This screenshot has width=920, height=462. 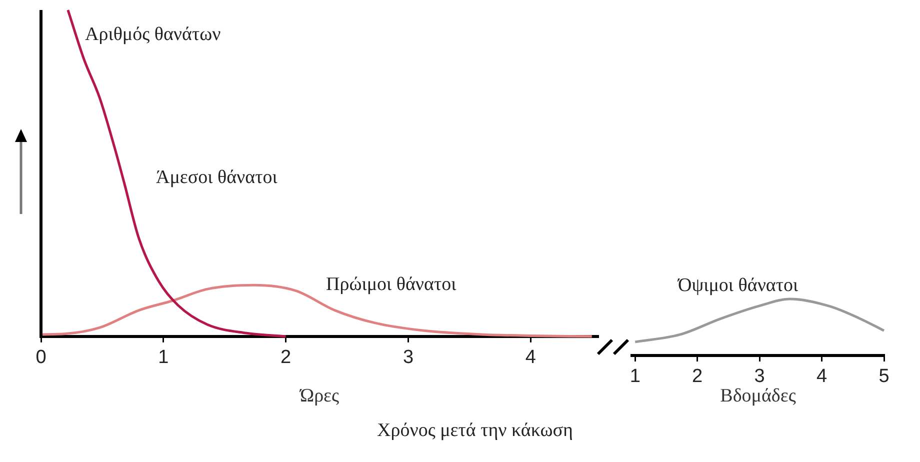 What do you see at coordinates (738, 285) in the screenshot?
I see `series-label: Όψιμοι θάνατοι` at bounding box center [738, 285].